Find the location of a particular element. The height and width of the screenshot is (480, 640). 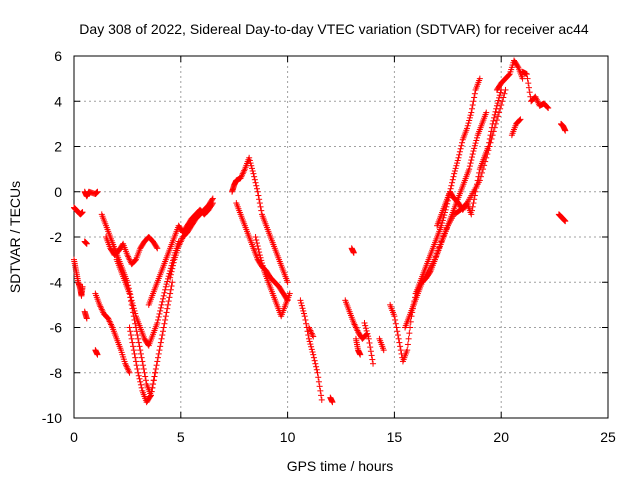

y-tick-label: 0 is located at coordinates (58, 192).